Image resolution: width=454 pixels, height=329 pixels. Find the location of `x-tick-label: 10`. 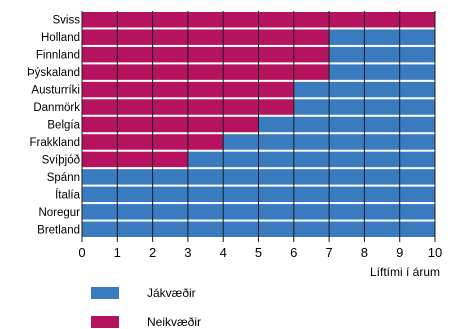

x-tick-label: 10 is located at coordinates (435, 252).